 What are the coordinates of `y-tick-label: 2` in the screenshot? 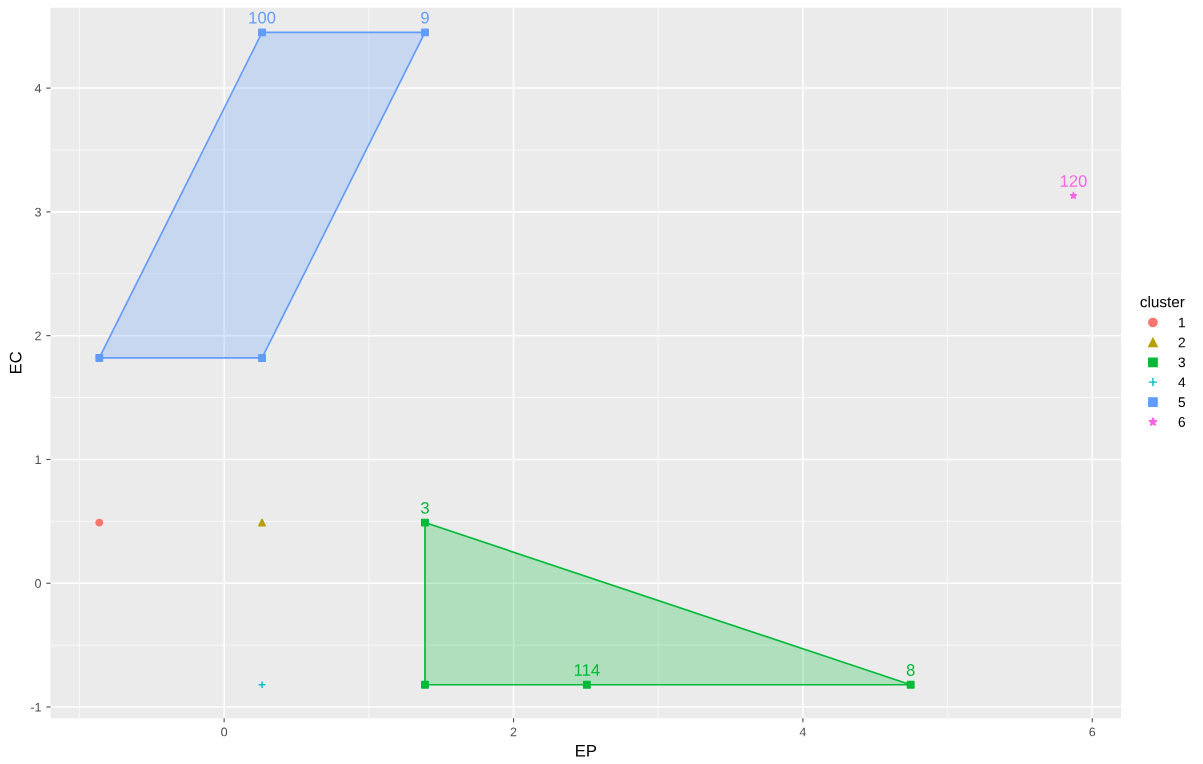 It's located at (38, 336).